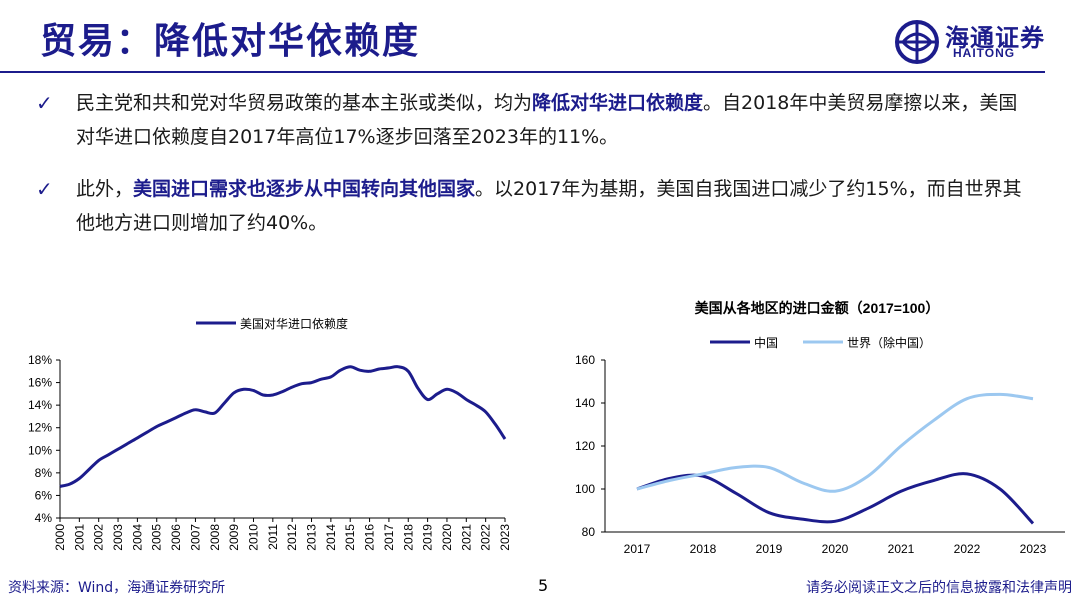 The image size is (1080, 599). What do you see at coordinates (543, 585) in the screenshot?
I see `page-number: 5` at bounding box center [543, 585].